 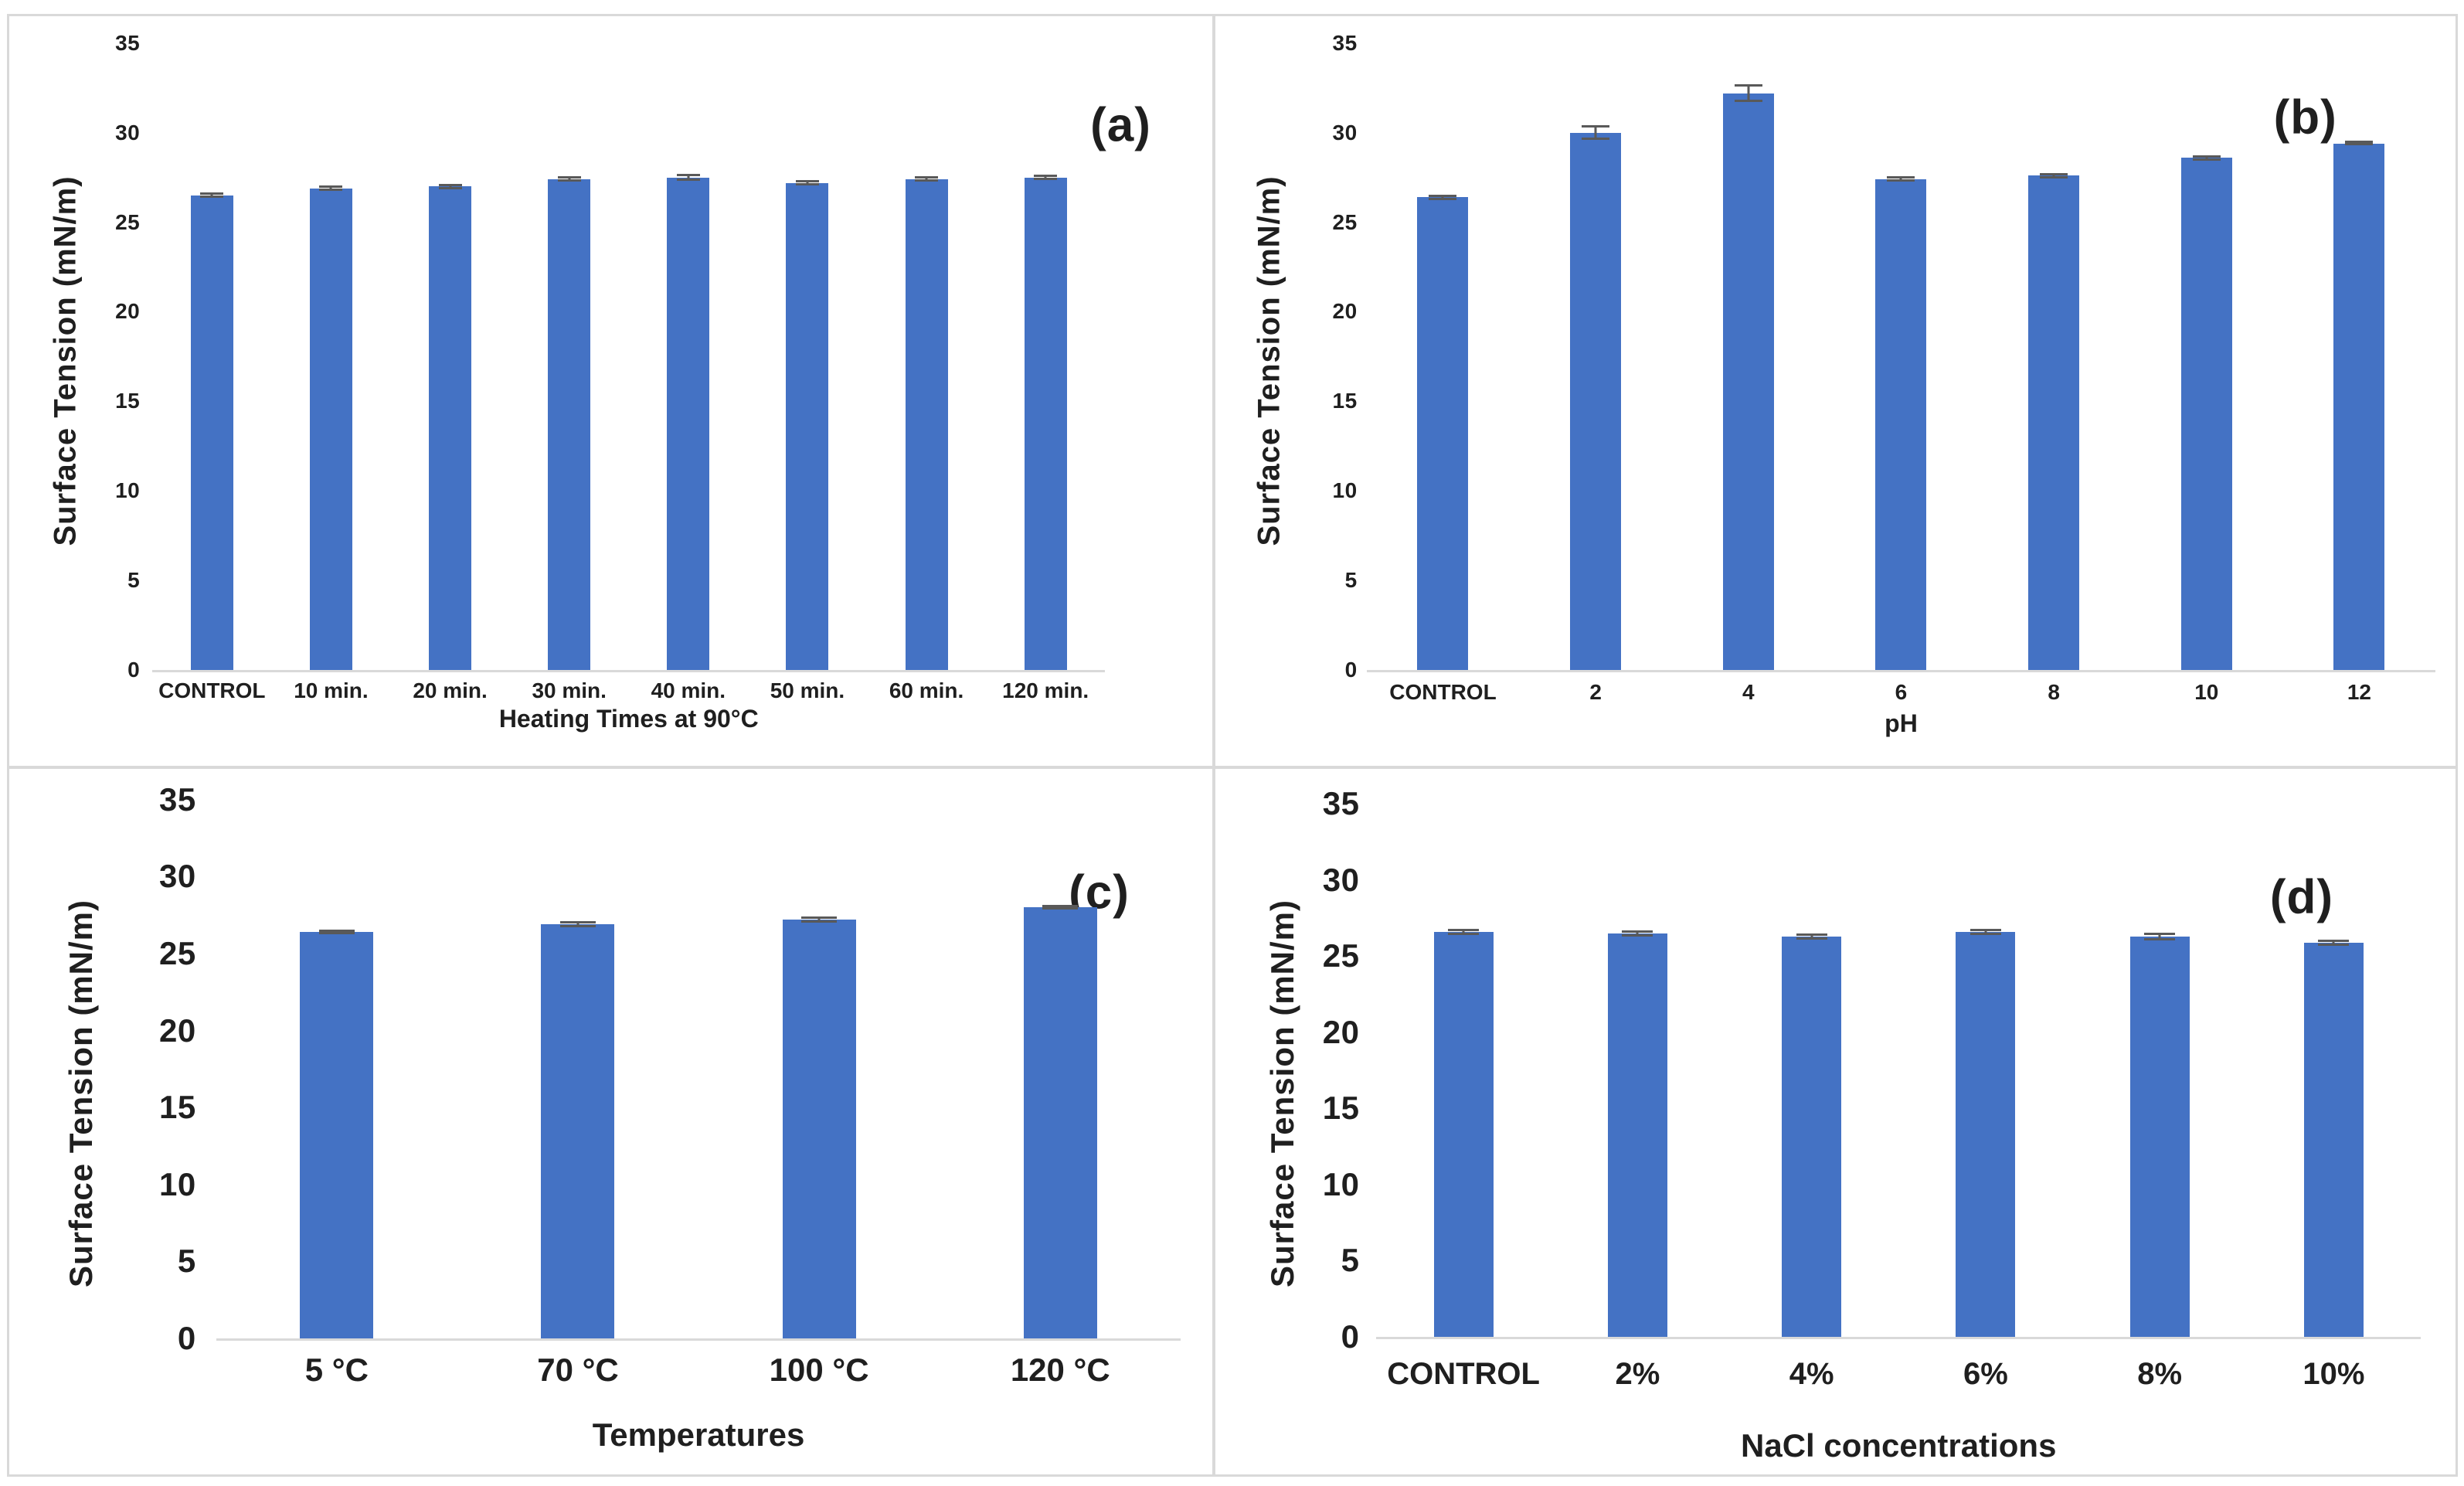 I want to click on y-axis-title: Surface Tension (mN/m), so click(x=1269, y=360).